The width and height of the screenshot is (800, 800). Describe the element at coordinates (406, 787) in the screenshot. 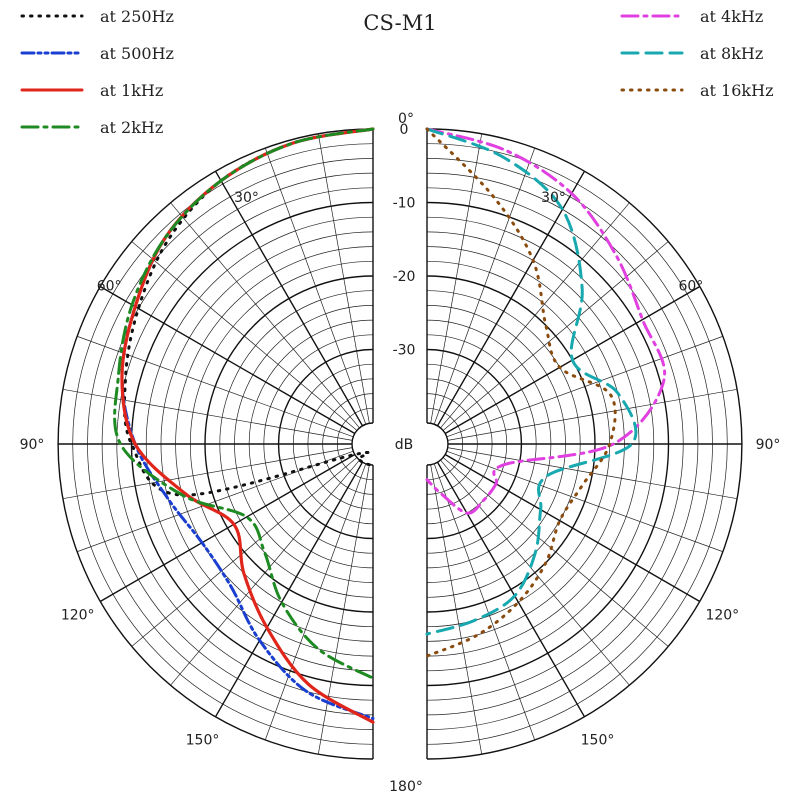

I see `angle-tick-label: 180°` at that location.